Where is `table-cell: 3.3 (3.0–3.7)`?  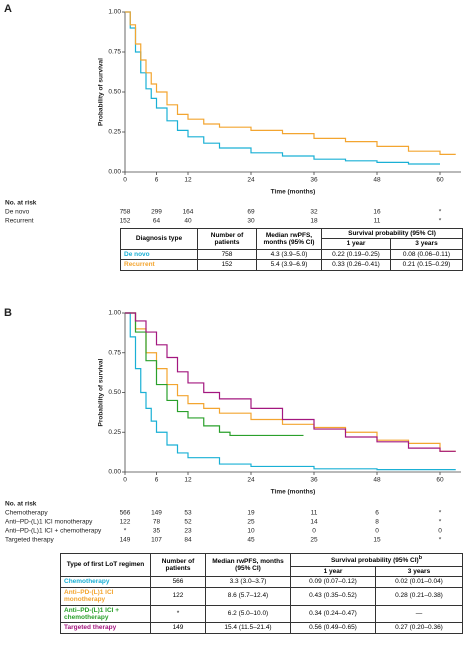 table-cell: 3.3 (3.0–3.7) is located at coordinates (248, 582).